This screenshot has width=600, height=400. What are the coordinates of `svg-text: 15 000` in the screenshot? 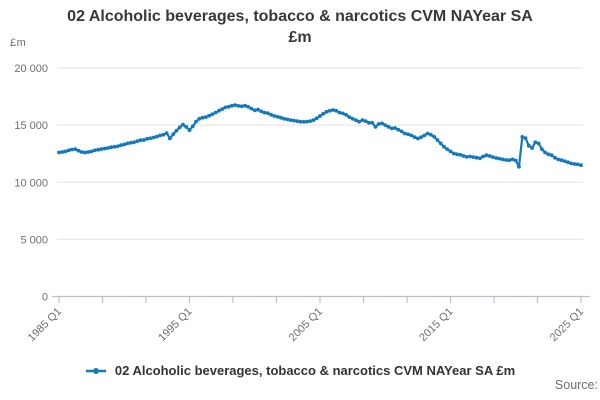 It's located at (31, 126).